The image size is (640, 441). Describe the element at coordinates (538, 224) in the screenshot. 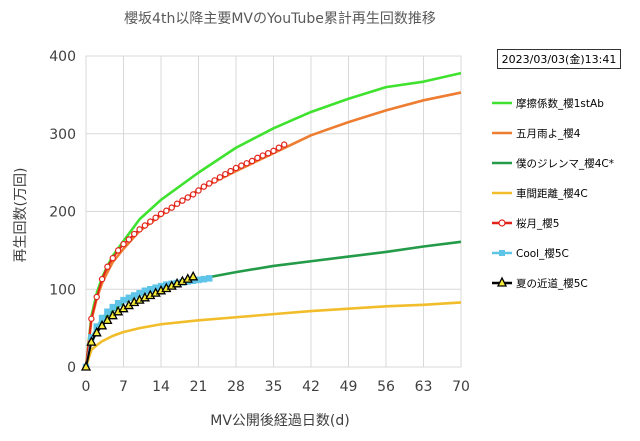

I see `legend-label: 桜月_櫻5` at that location.